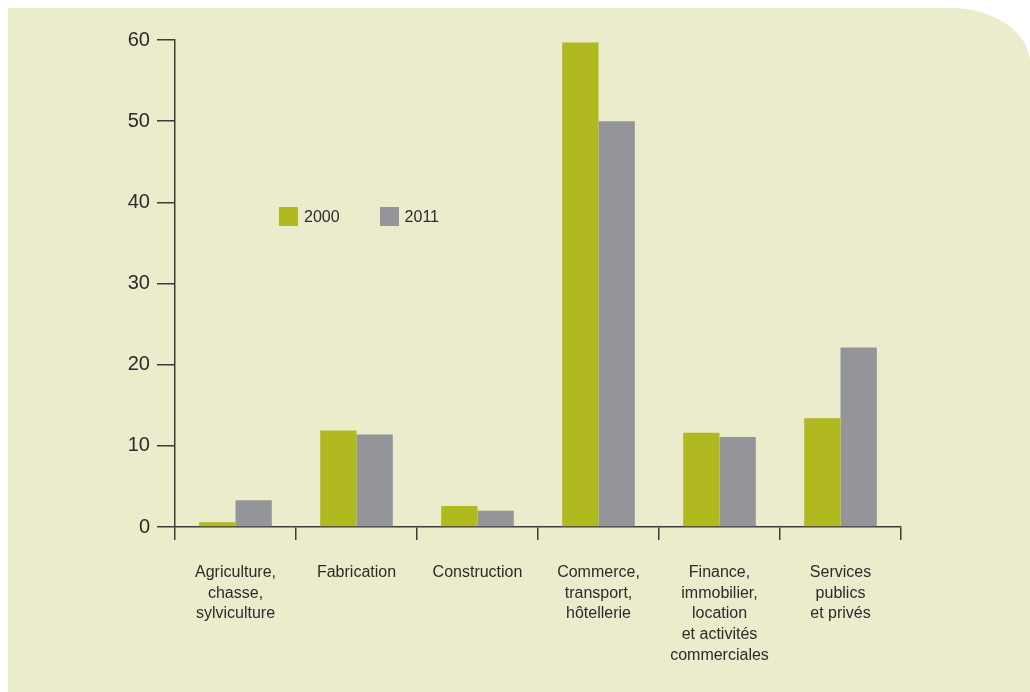 Image resolution: width=1030 pixels, height=692 pixels. I want to click on x-tick-label: Fabrication, so click(356, 571).